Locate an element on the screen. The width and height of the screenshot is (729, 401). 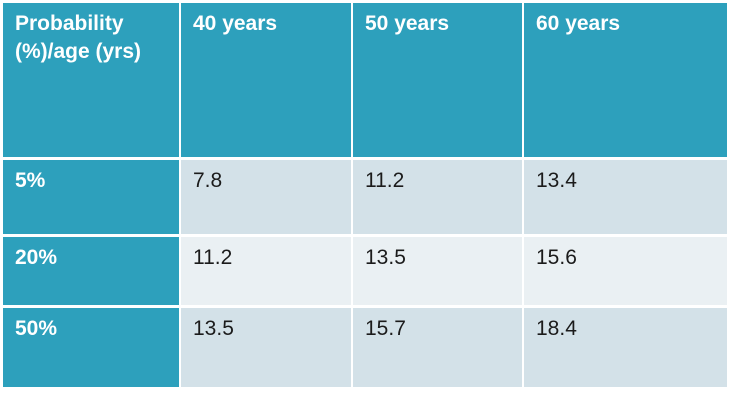
corner-header-cell: Probability (%)/age (yrs) is located at coordinates (92, 81).